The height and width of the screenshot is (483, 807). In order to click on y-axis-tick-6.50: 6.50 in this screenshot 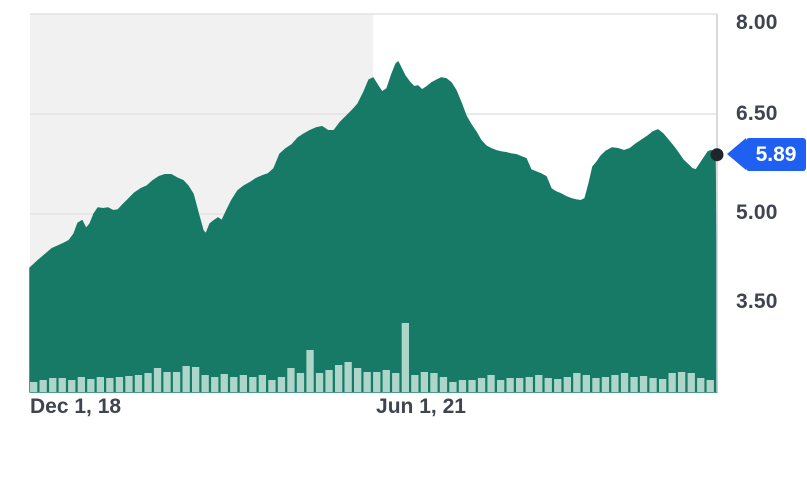, I will do `click(757, 113)`.